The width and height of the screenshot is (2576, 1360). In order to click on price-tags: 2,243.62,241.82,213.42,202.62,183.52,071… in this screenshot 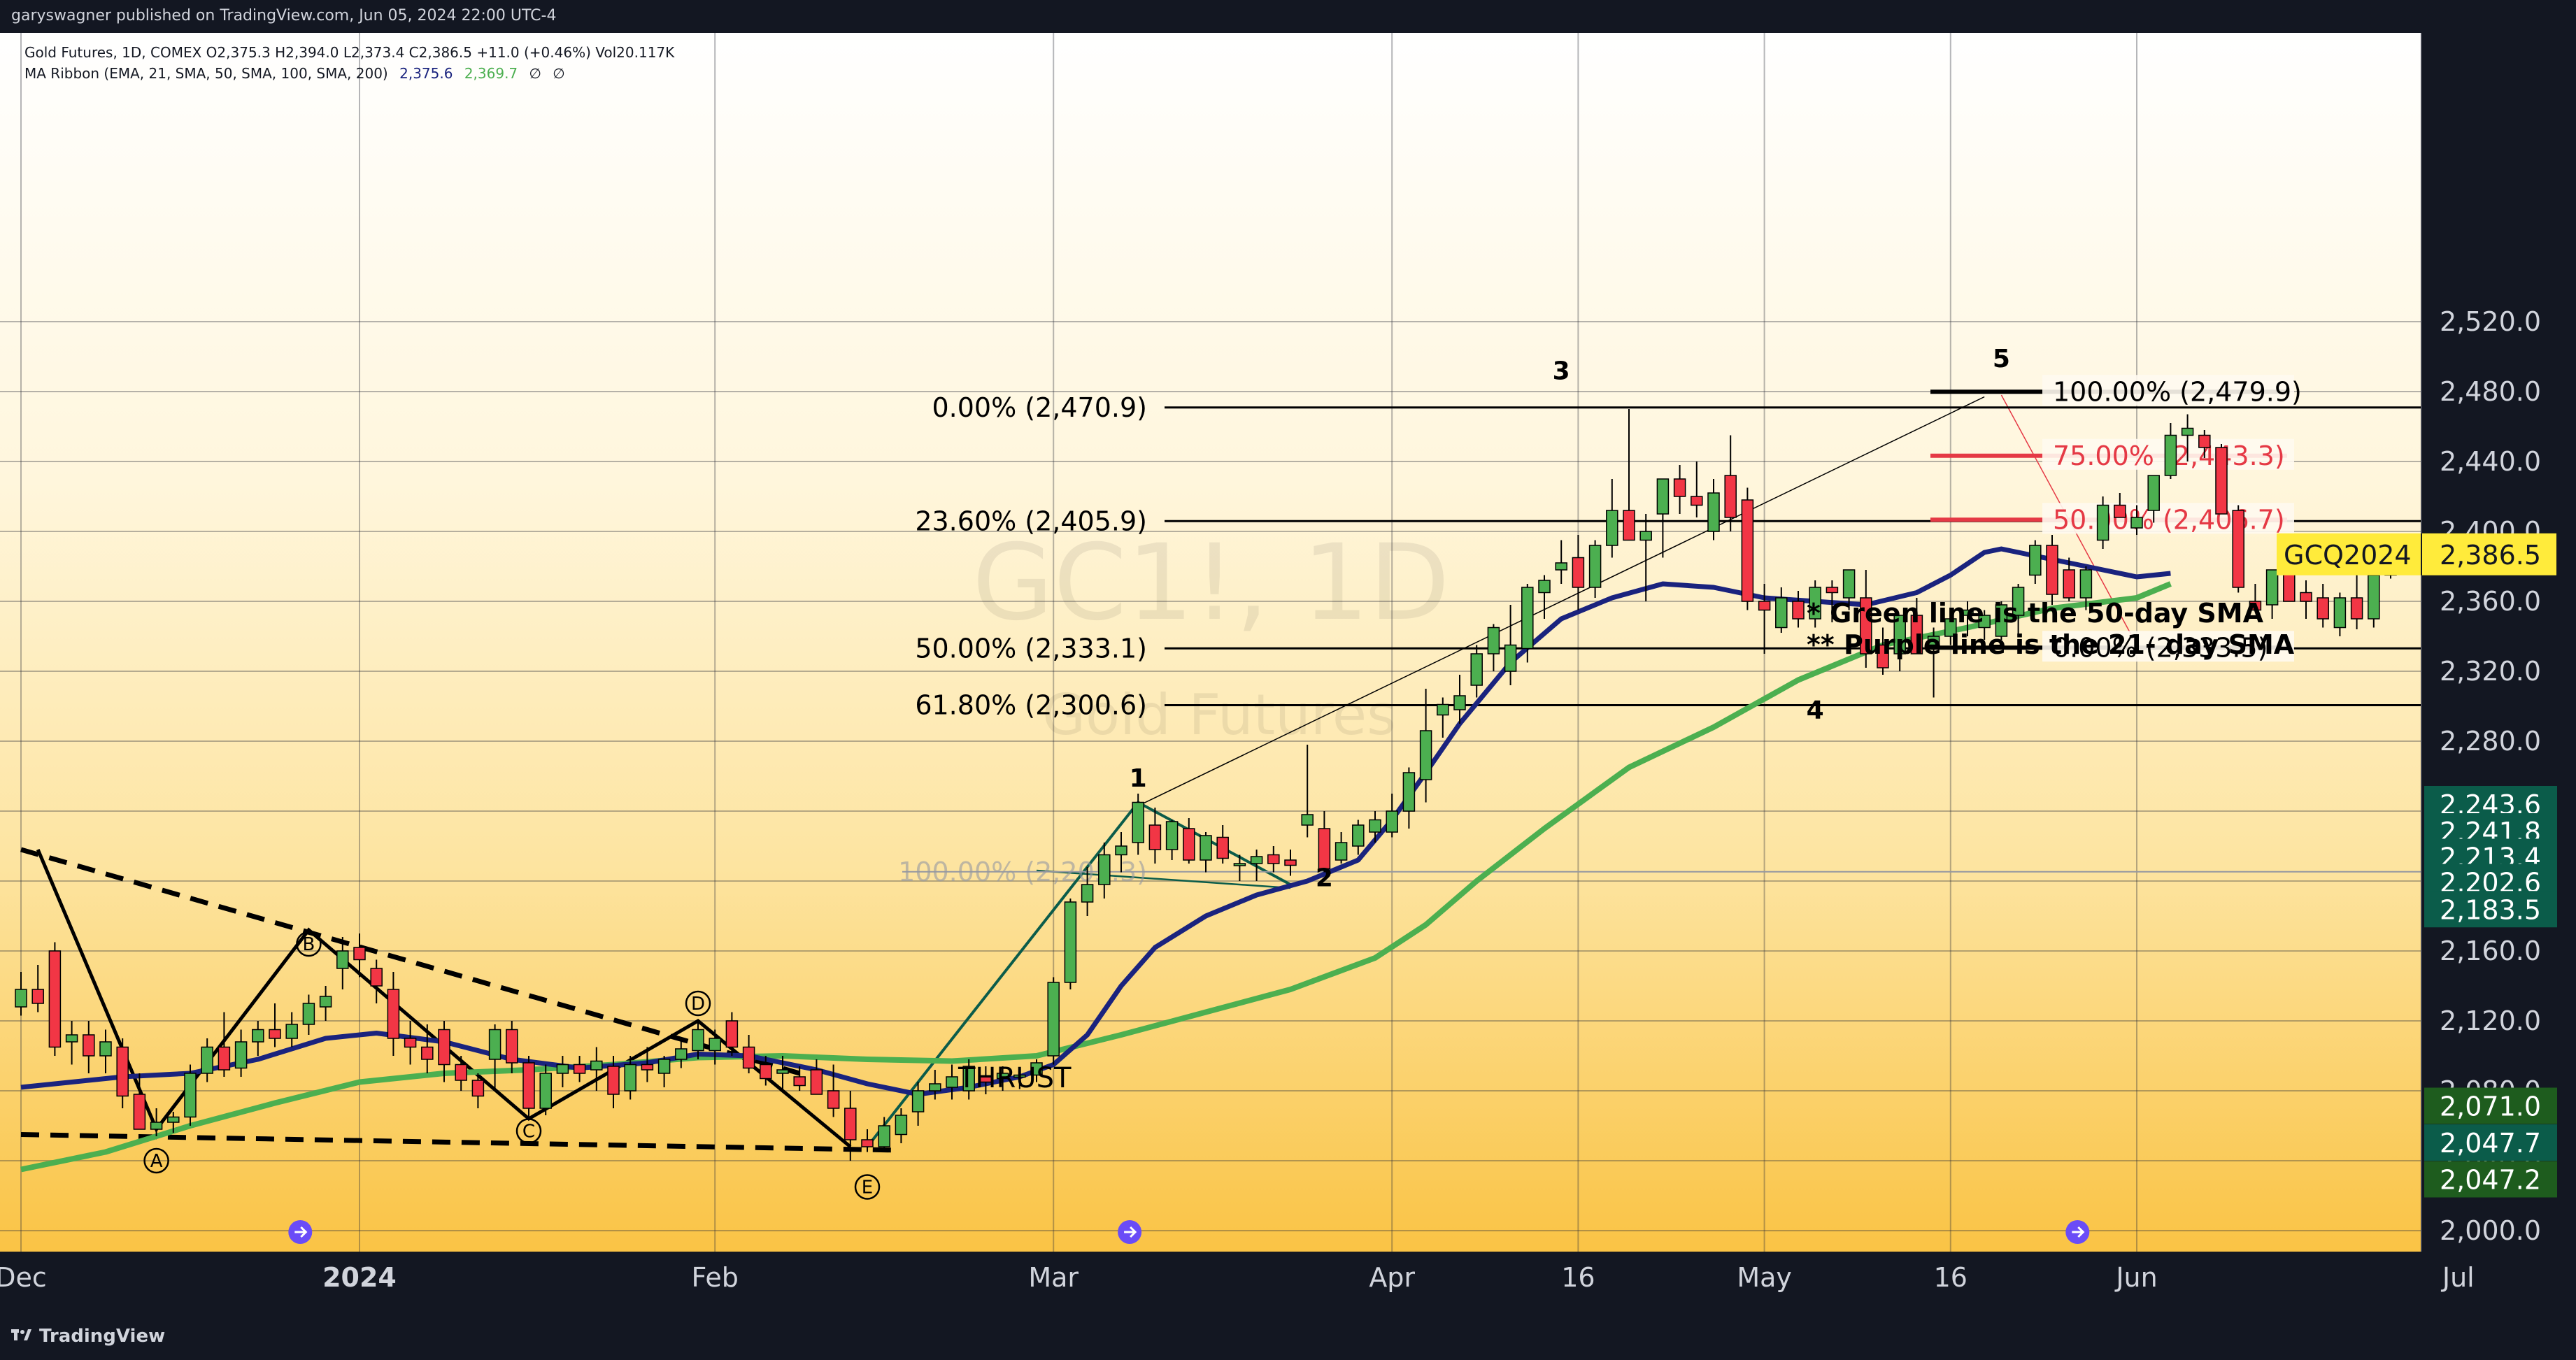, I will do `click(2417, 865)`.